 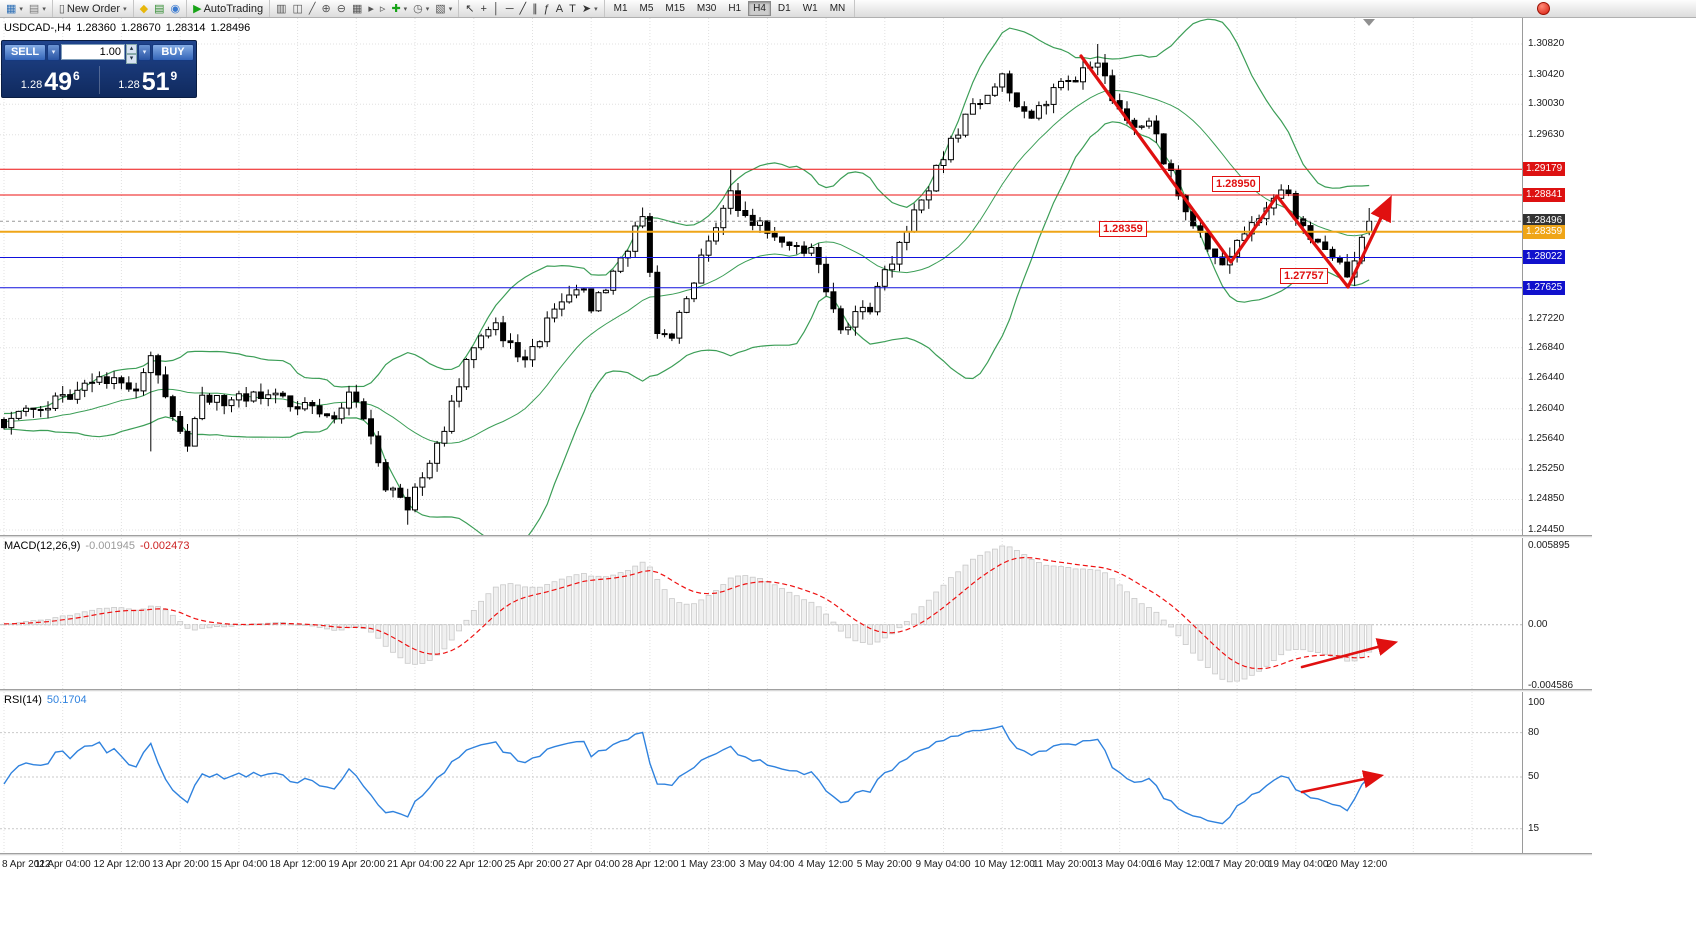 What do you see at coordinates (620, 8) in the screenshot?
I see `timeframe-m1-button: M1` at bounding box center [620, 8].